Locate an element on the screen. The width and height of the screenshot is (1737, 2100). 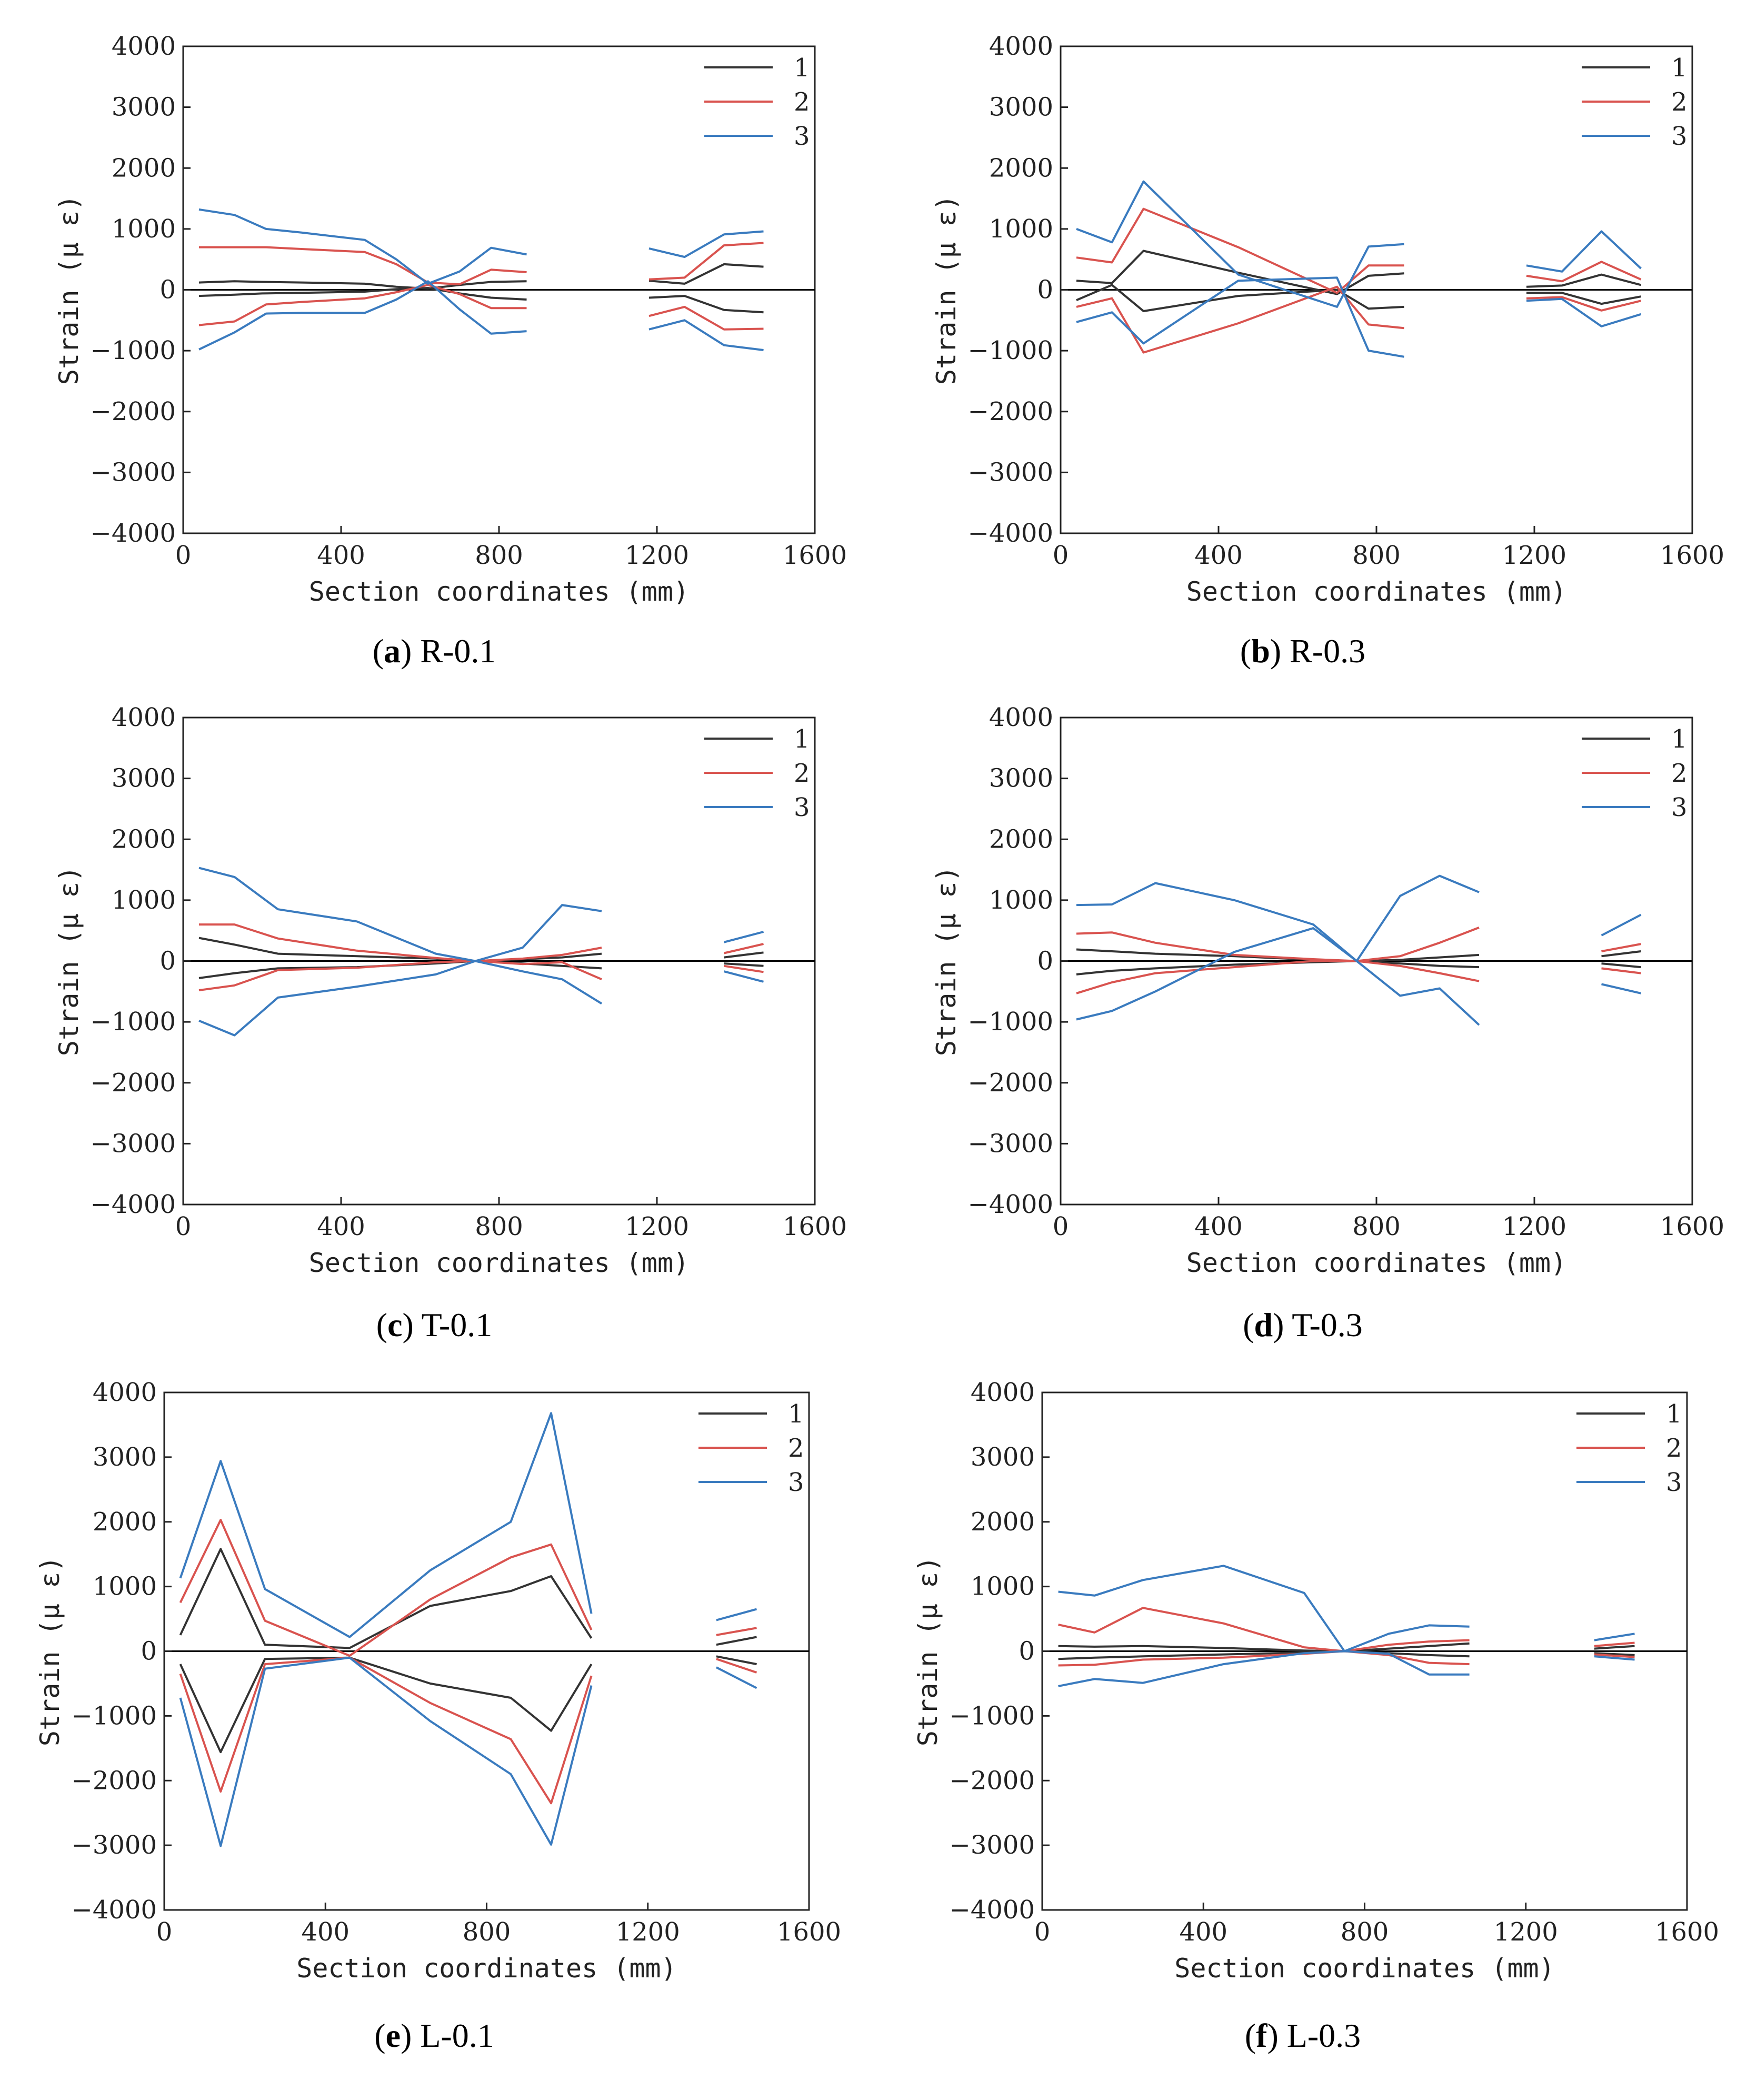
caption-name: L-0.1 is located at coordinates (457, 2035).